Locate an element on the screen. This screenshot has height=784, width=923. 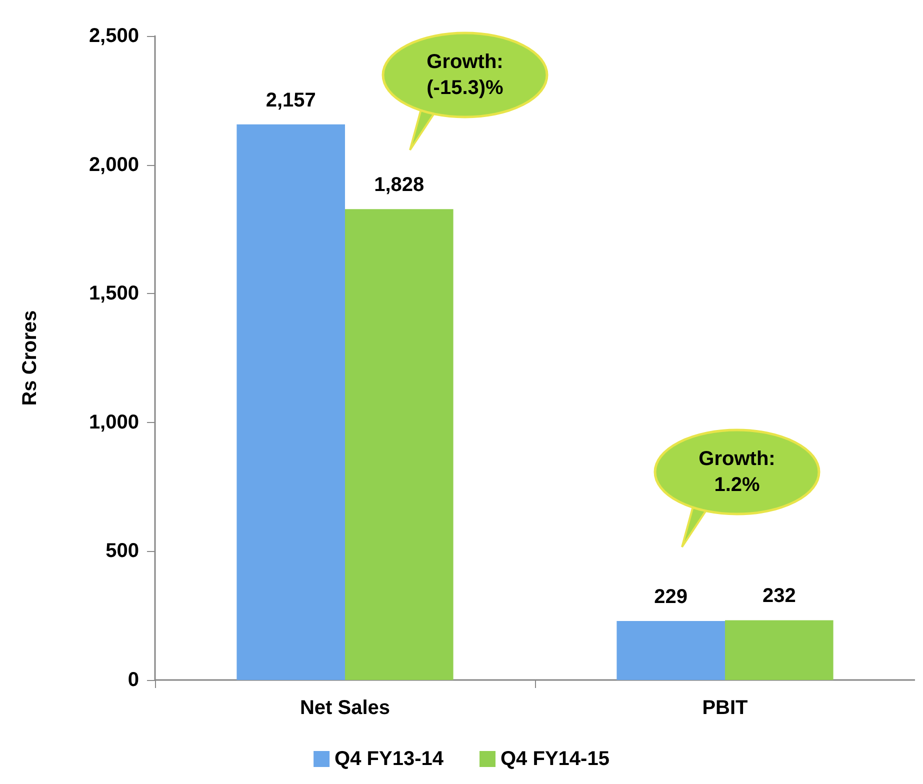
y-tick-label: 500 is located at coordinates (122, 551).